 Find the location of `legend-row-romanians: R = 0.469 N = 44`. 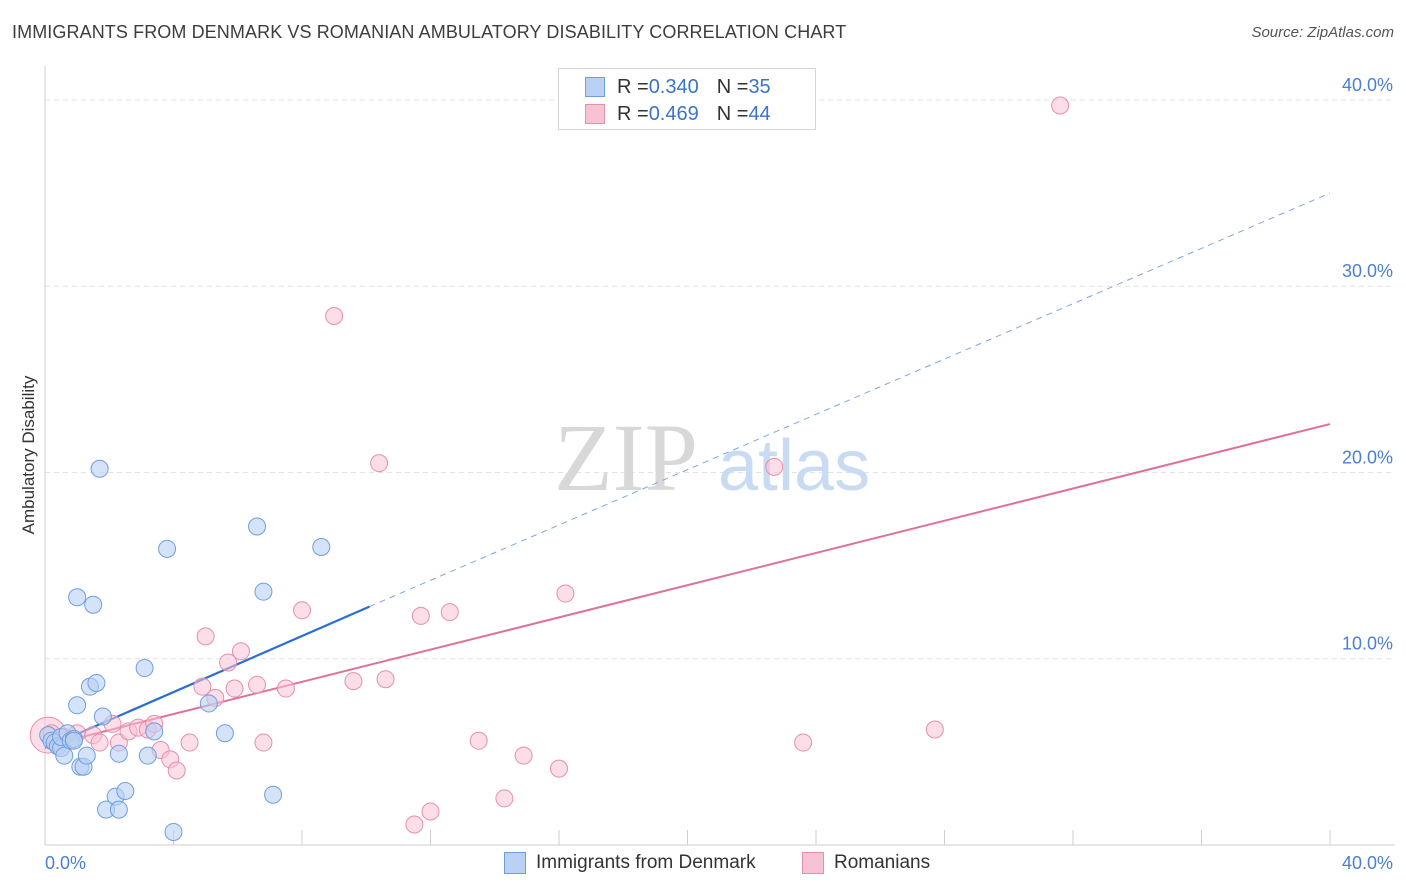

legend-row-romanians: R = 0.469 N = 44 is located at coordinates (678, 114).